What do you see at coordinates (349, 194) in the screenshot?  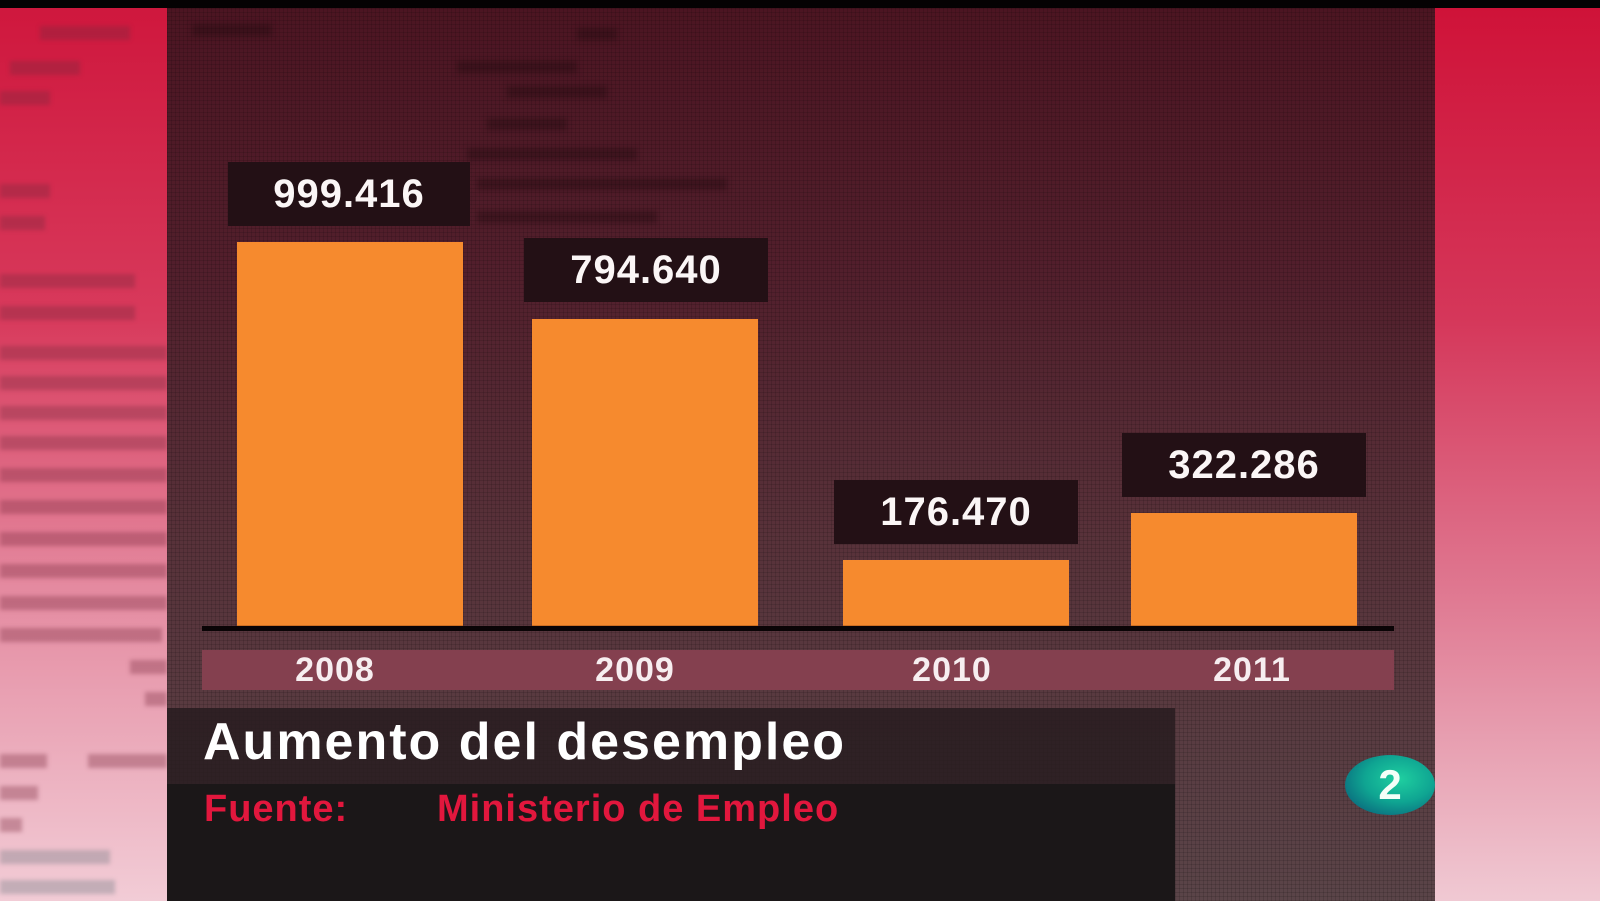 I see `value-label-2008: 999.416` at bounding box center [349, 194].